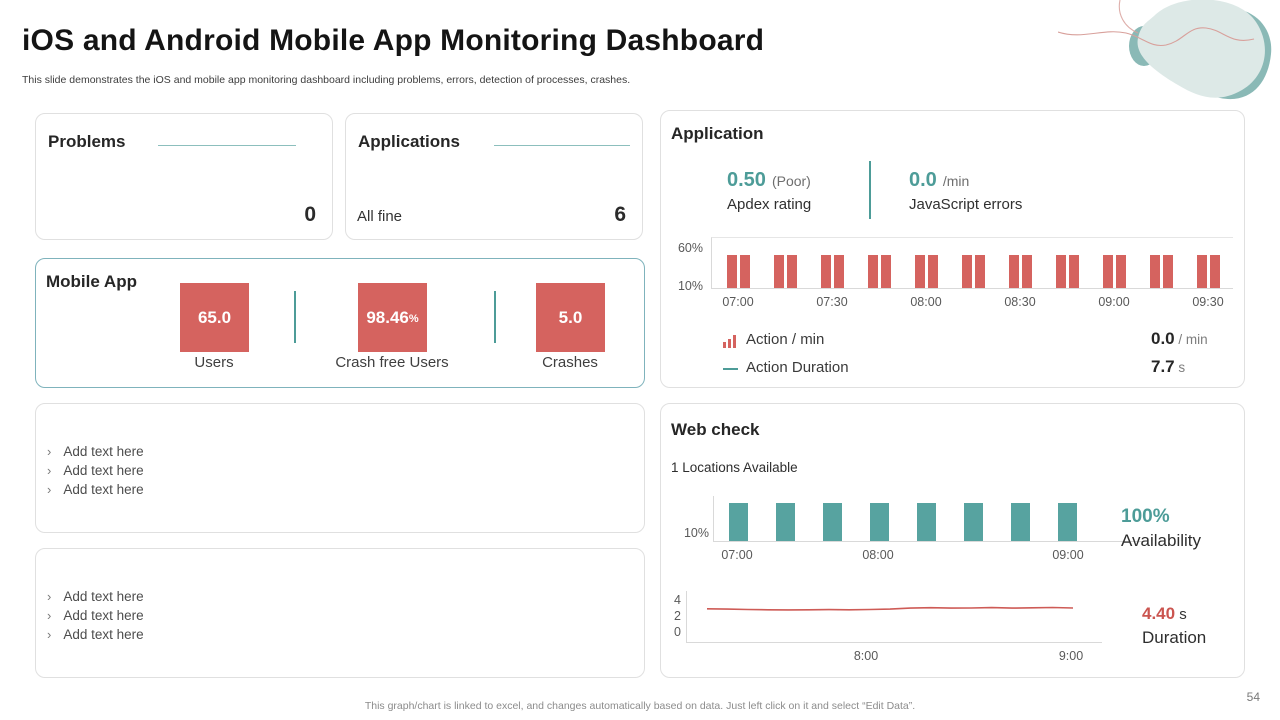 Image resolution: width=1280 pixels, height=720 pixels. Describe the element at coordinates (870, 190) in the screenshot. I see `stat-divider` at that location.